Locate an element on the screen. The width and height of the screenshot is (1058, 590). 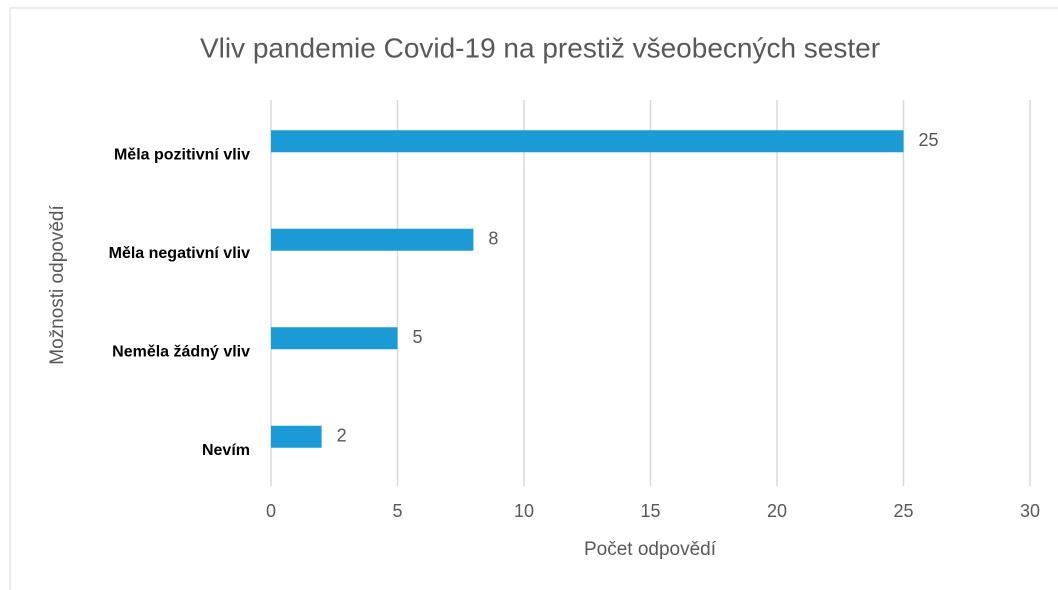
y-tick-label: Nevím is located at coordinates (226, 450).